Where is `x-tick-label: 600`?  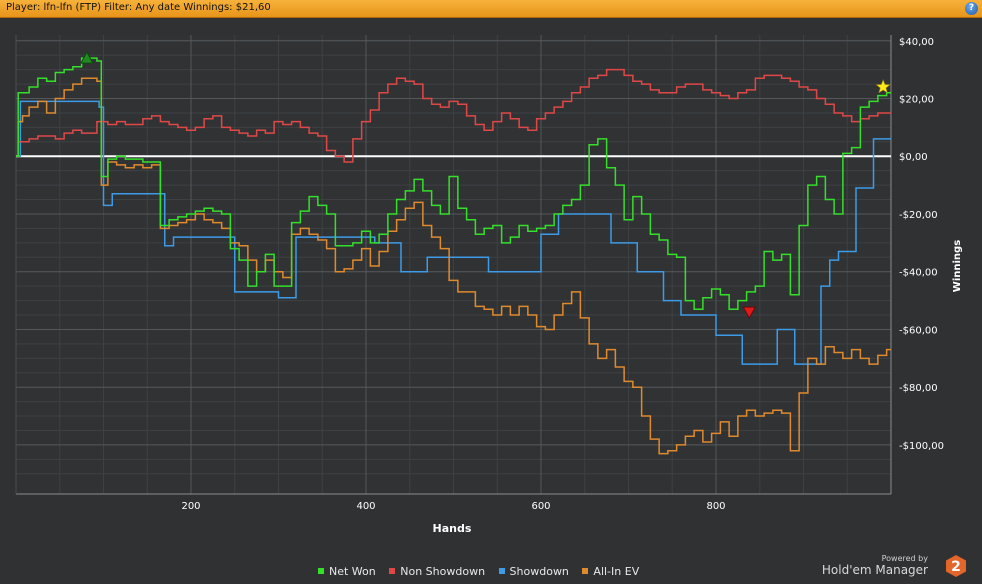 x-tick-label: 600 is located at coordinates (540, 506).